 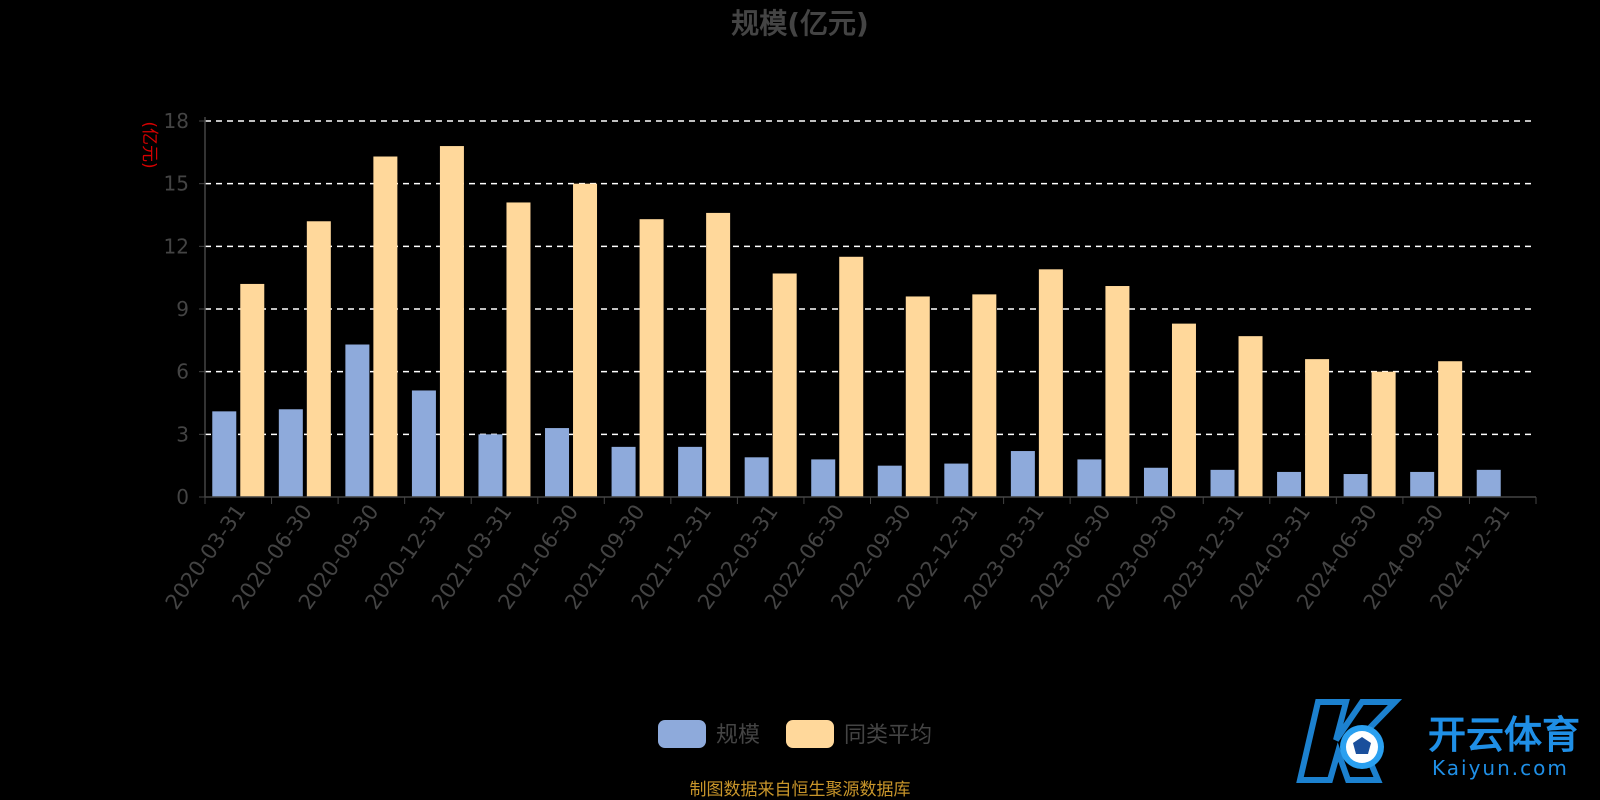 What do you see at coordinates (738, 735) in the screenshot?
I see `legend-label: 规模` at bounding box center [738, 735].